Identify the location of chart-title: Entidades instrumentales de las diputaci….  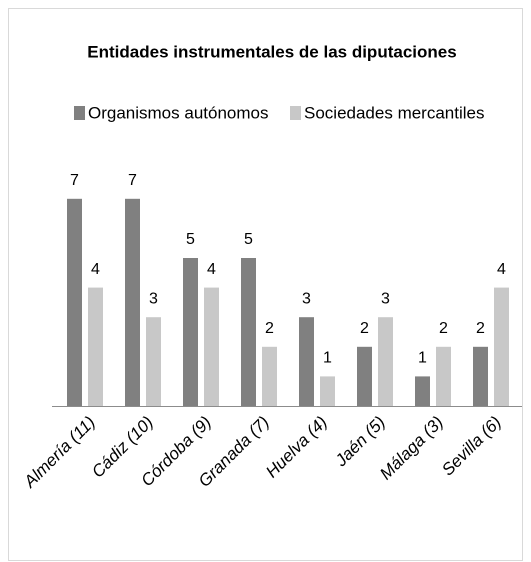
(271, 51).